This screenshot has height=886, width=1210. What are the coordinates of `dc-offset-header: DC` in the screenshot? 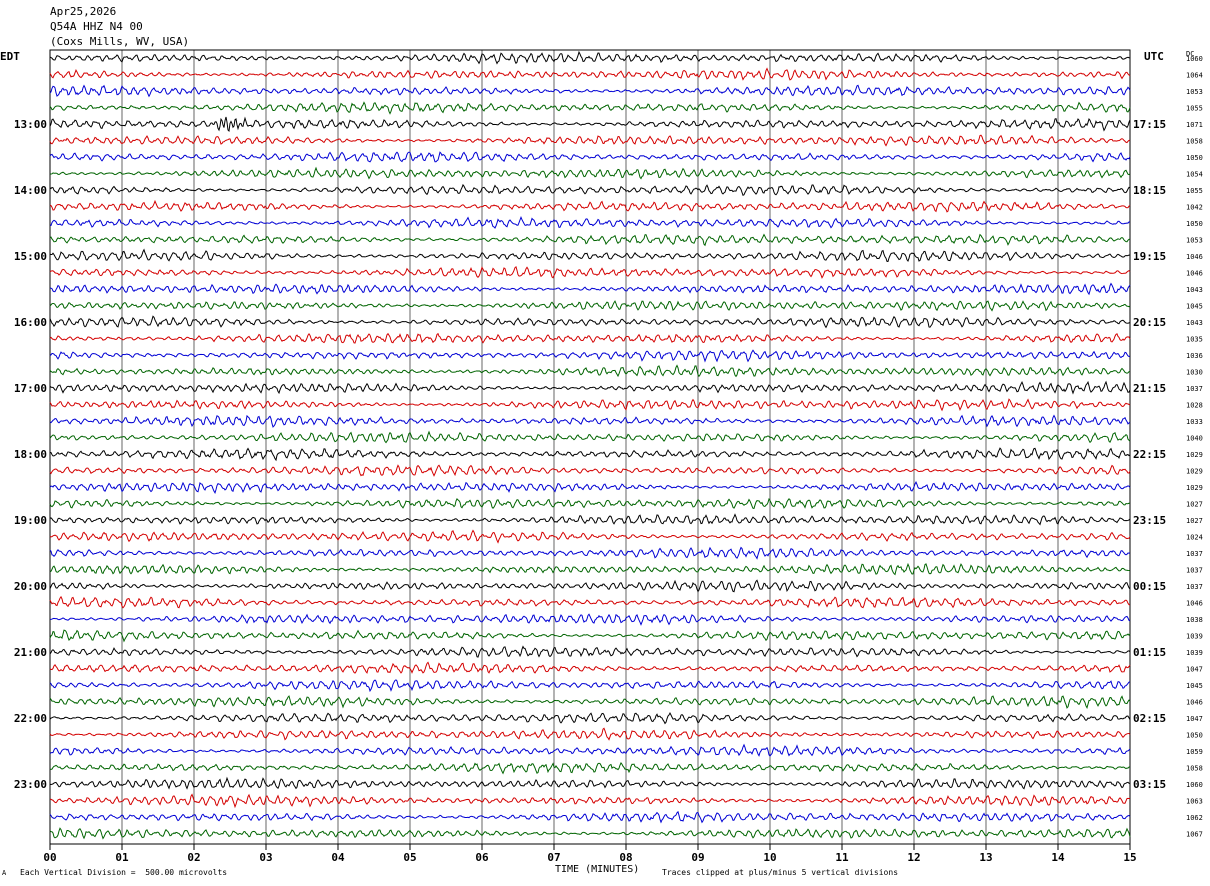 It's located at (1190, 54).